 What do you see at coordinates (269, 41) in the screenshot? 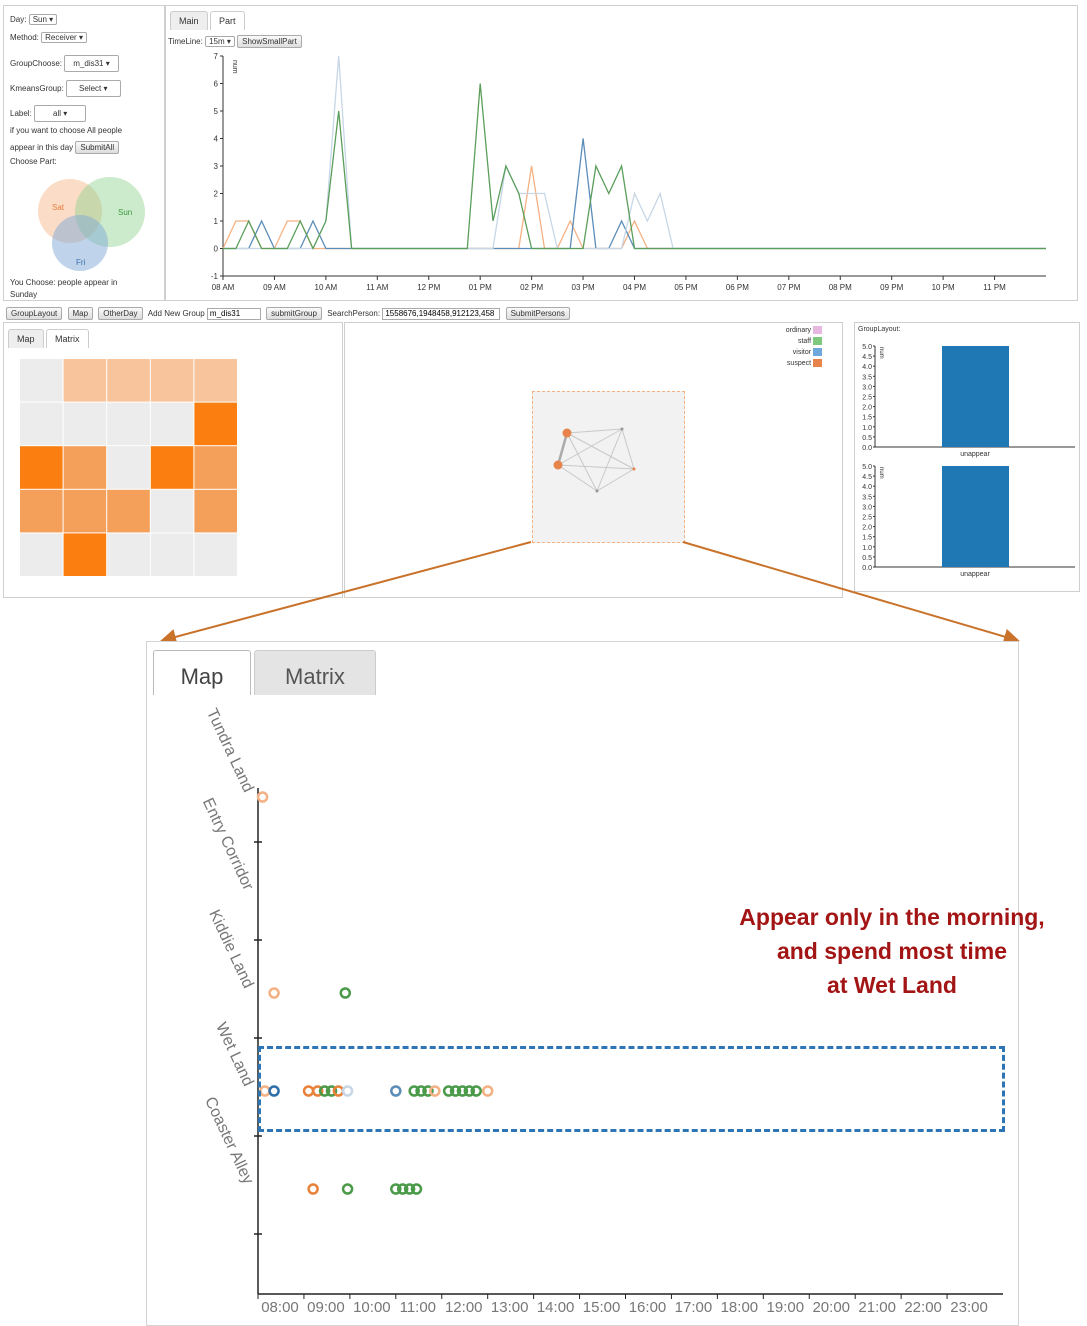
I see `show-small-part-button: ShowSmallPart` at bounding box center [269, 41].